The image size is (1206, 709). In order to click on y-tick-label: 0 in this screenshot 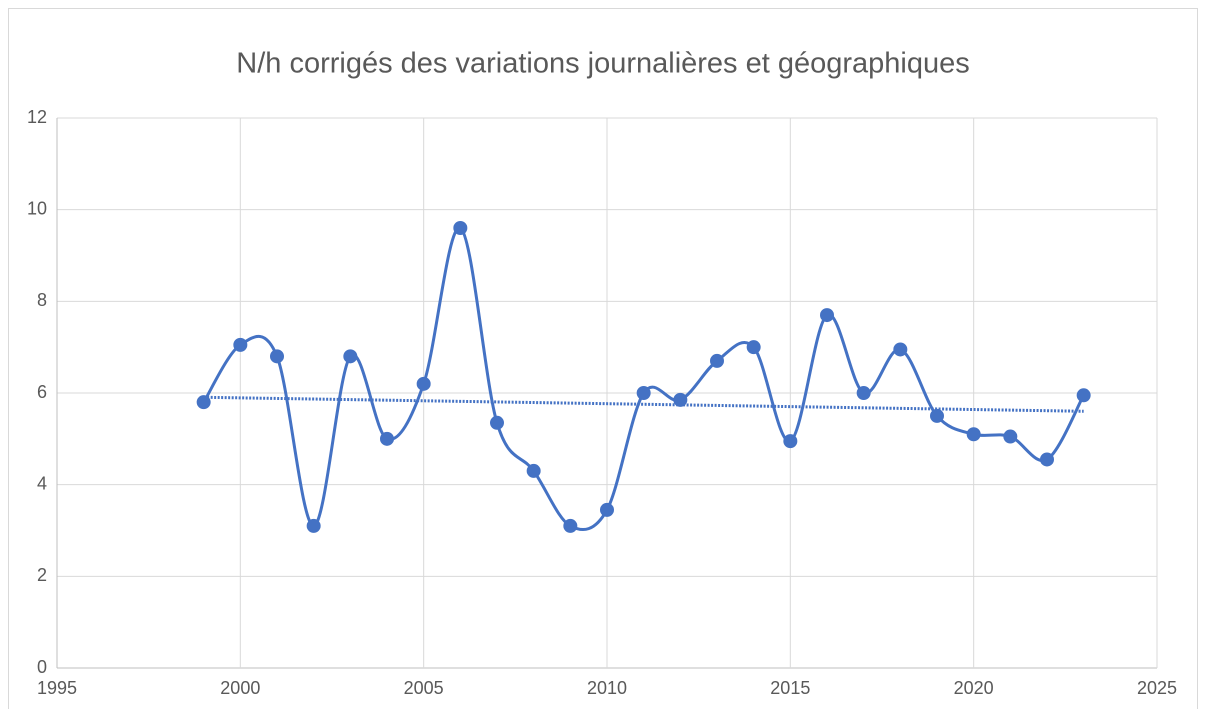, I will do `click(42, 667)`.